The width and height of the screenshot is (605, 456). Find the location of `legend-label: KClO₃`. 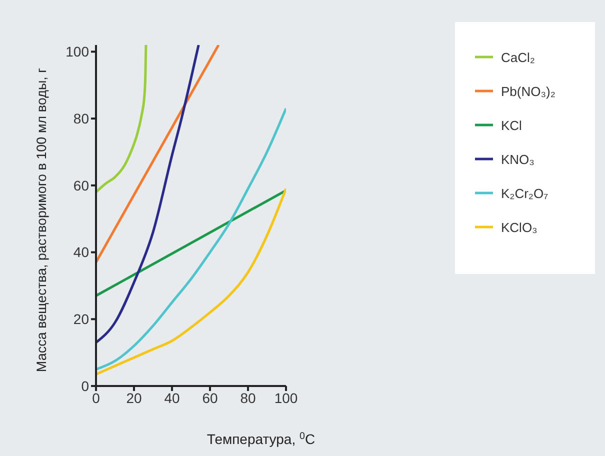

legend-label: KClO₃ is located at coordinates (519, 227).